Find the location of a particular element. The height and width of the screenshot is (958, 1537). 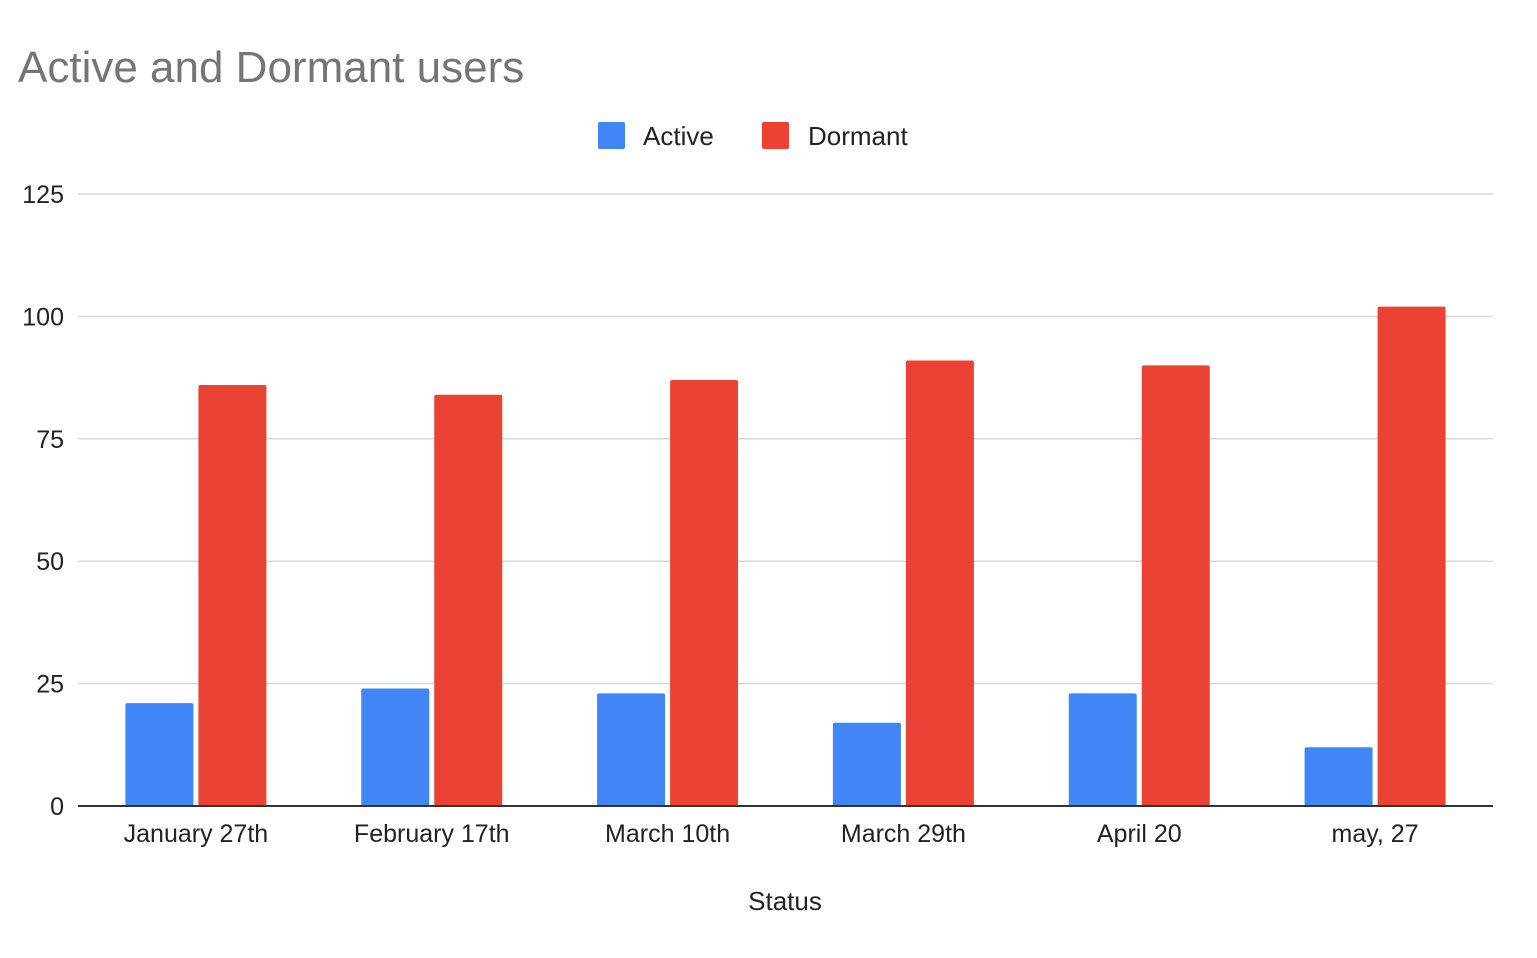

x-axis-title: Status is located at coordinates (785, 901).